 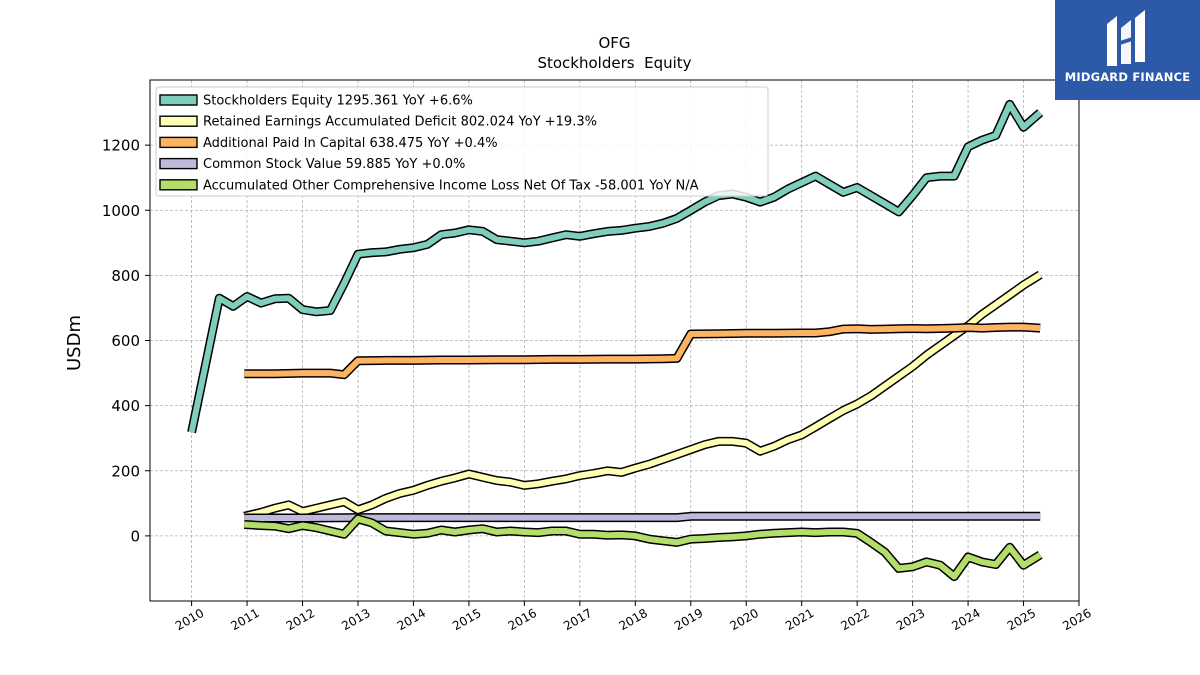 What do you see at coordinates (355, 619) in the screenshot?
I see `x-tick-label: 2013` at bounding box center [355, 619].